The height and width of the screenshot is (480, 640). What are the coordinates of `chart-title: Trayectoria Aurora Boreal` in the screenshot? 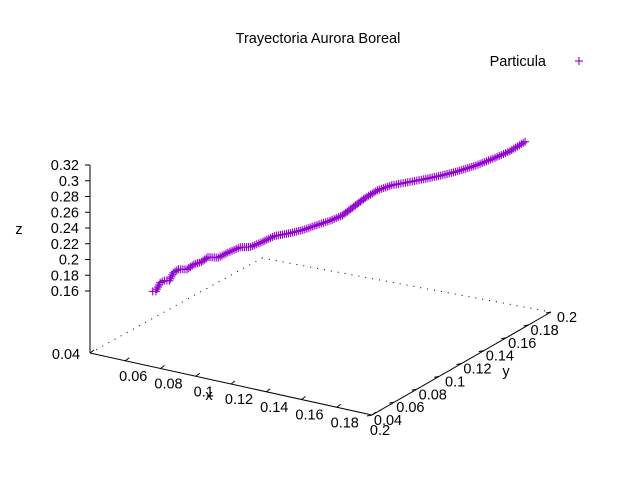 It's located at (318, 39).